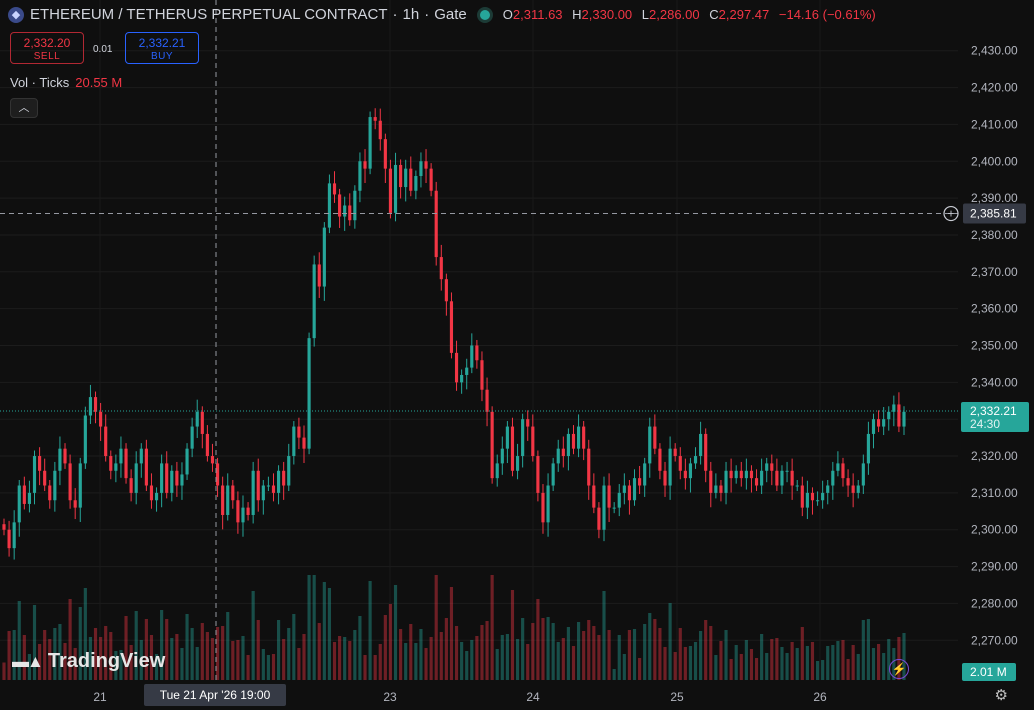  What do you see at coordinates (47, 48) in the screenshot?
I see `sell-button: 2,332.20 SELL` at bounding box center [47, 48].